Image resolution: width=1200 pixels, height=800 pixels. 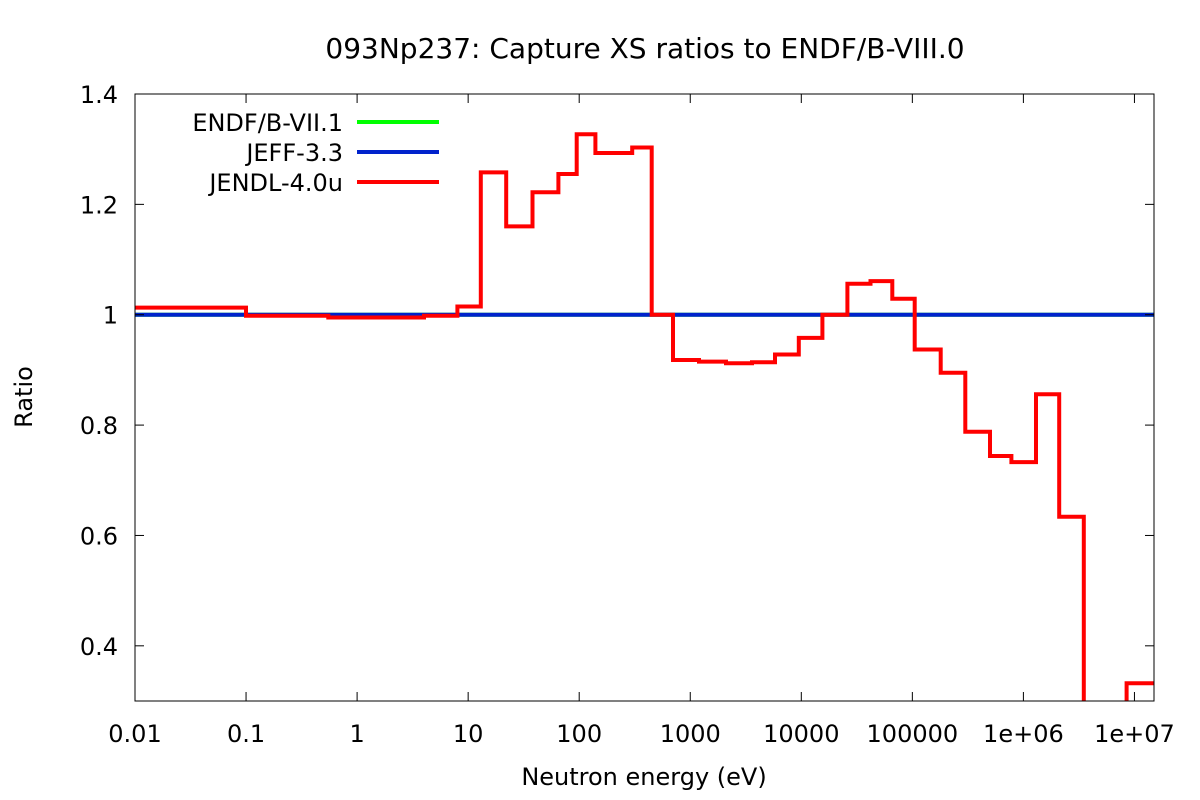 What do you see at coordinates (99, 426) in the screenshot?
I see `y-tick-label: 0.8` at bounding box center [99, 426].